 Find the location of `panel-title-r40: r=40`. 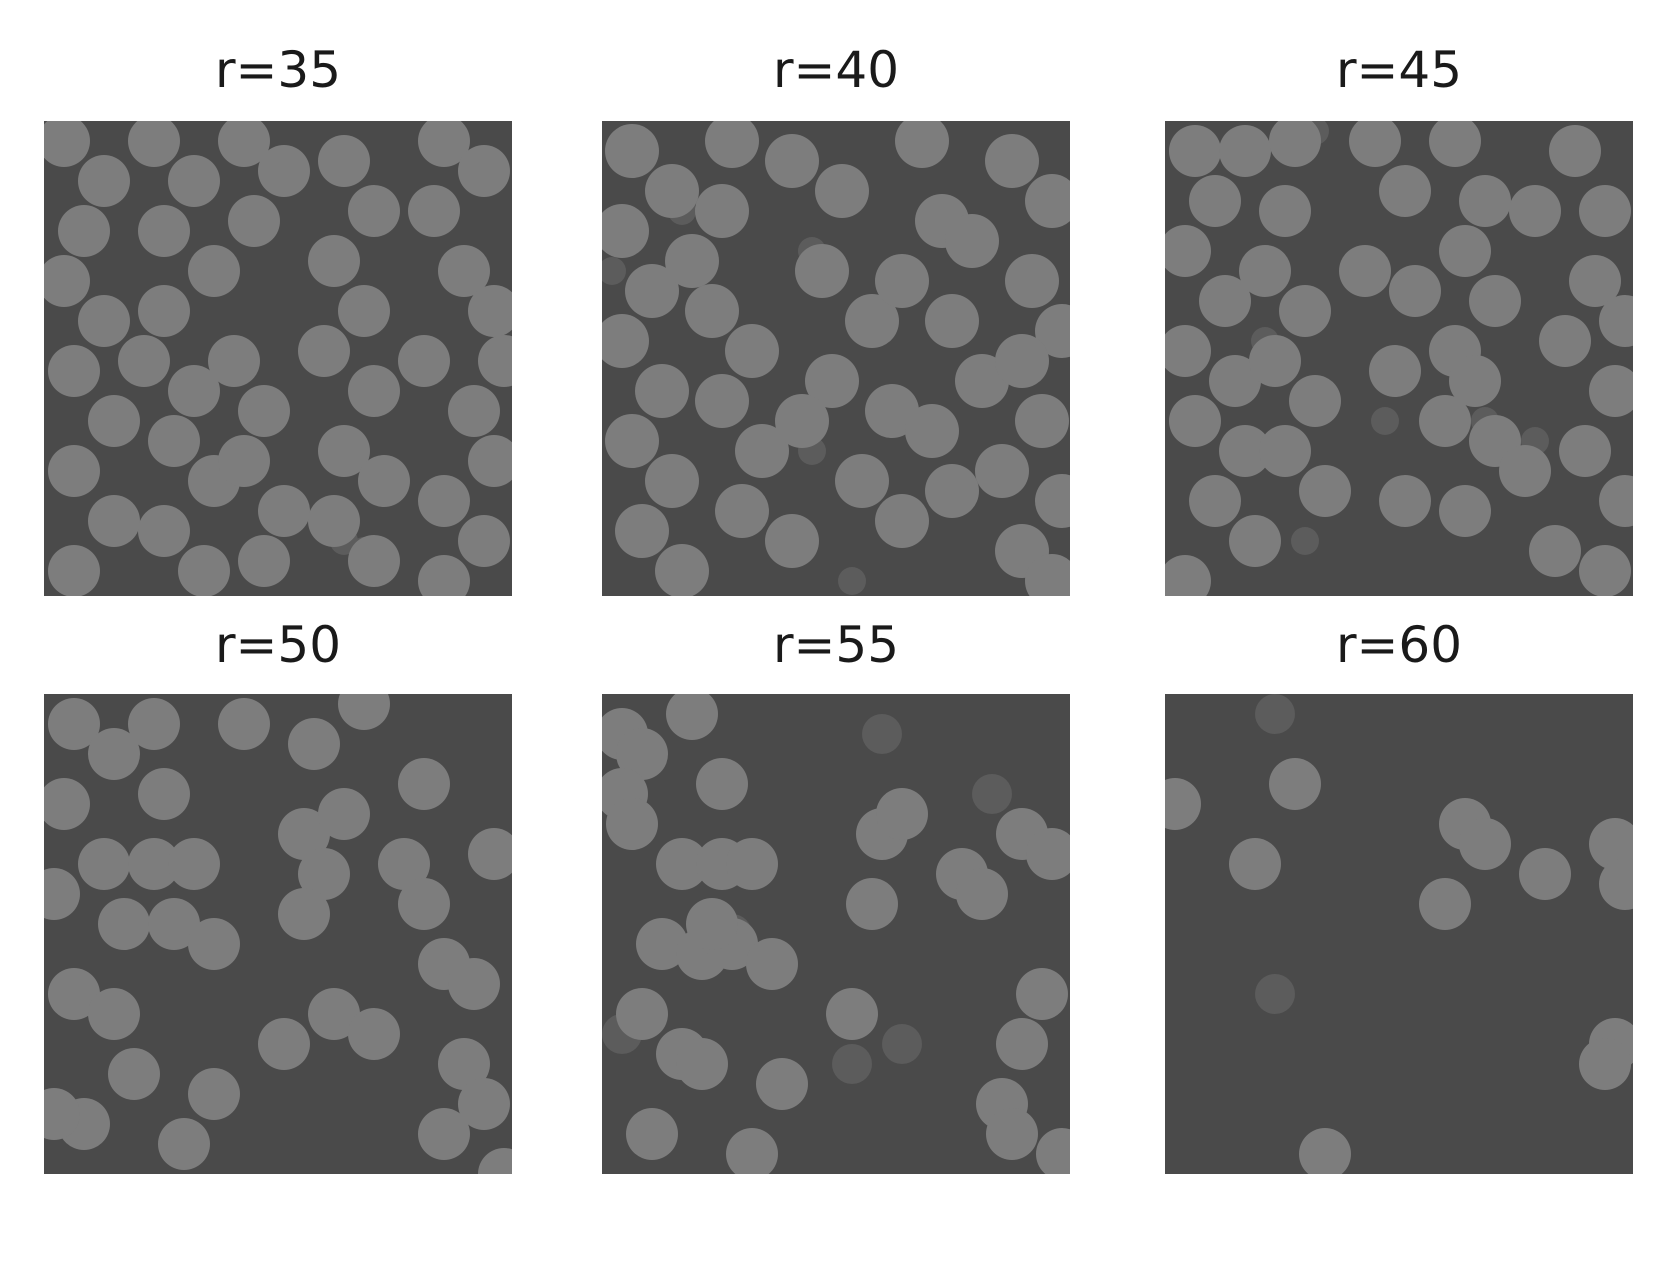

panel-title-r40: r=40 is located at coordinates (836, 70).